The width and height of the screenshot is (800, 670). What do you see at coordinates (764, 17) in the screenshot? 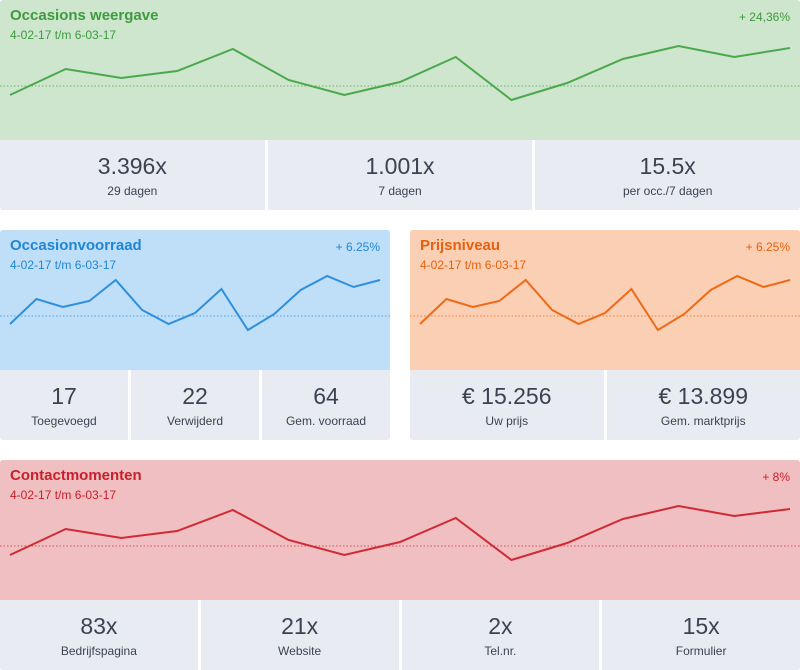
I see `card-change: + 24,36%` at bounding box center [764, 17].